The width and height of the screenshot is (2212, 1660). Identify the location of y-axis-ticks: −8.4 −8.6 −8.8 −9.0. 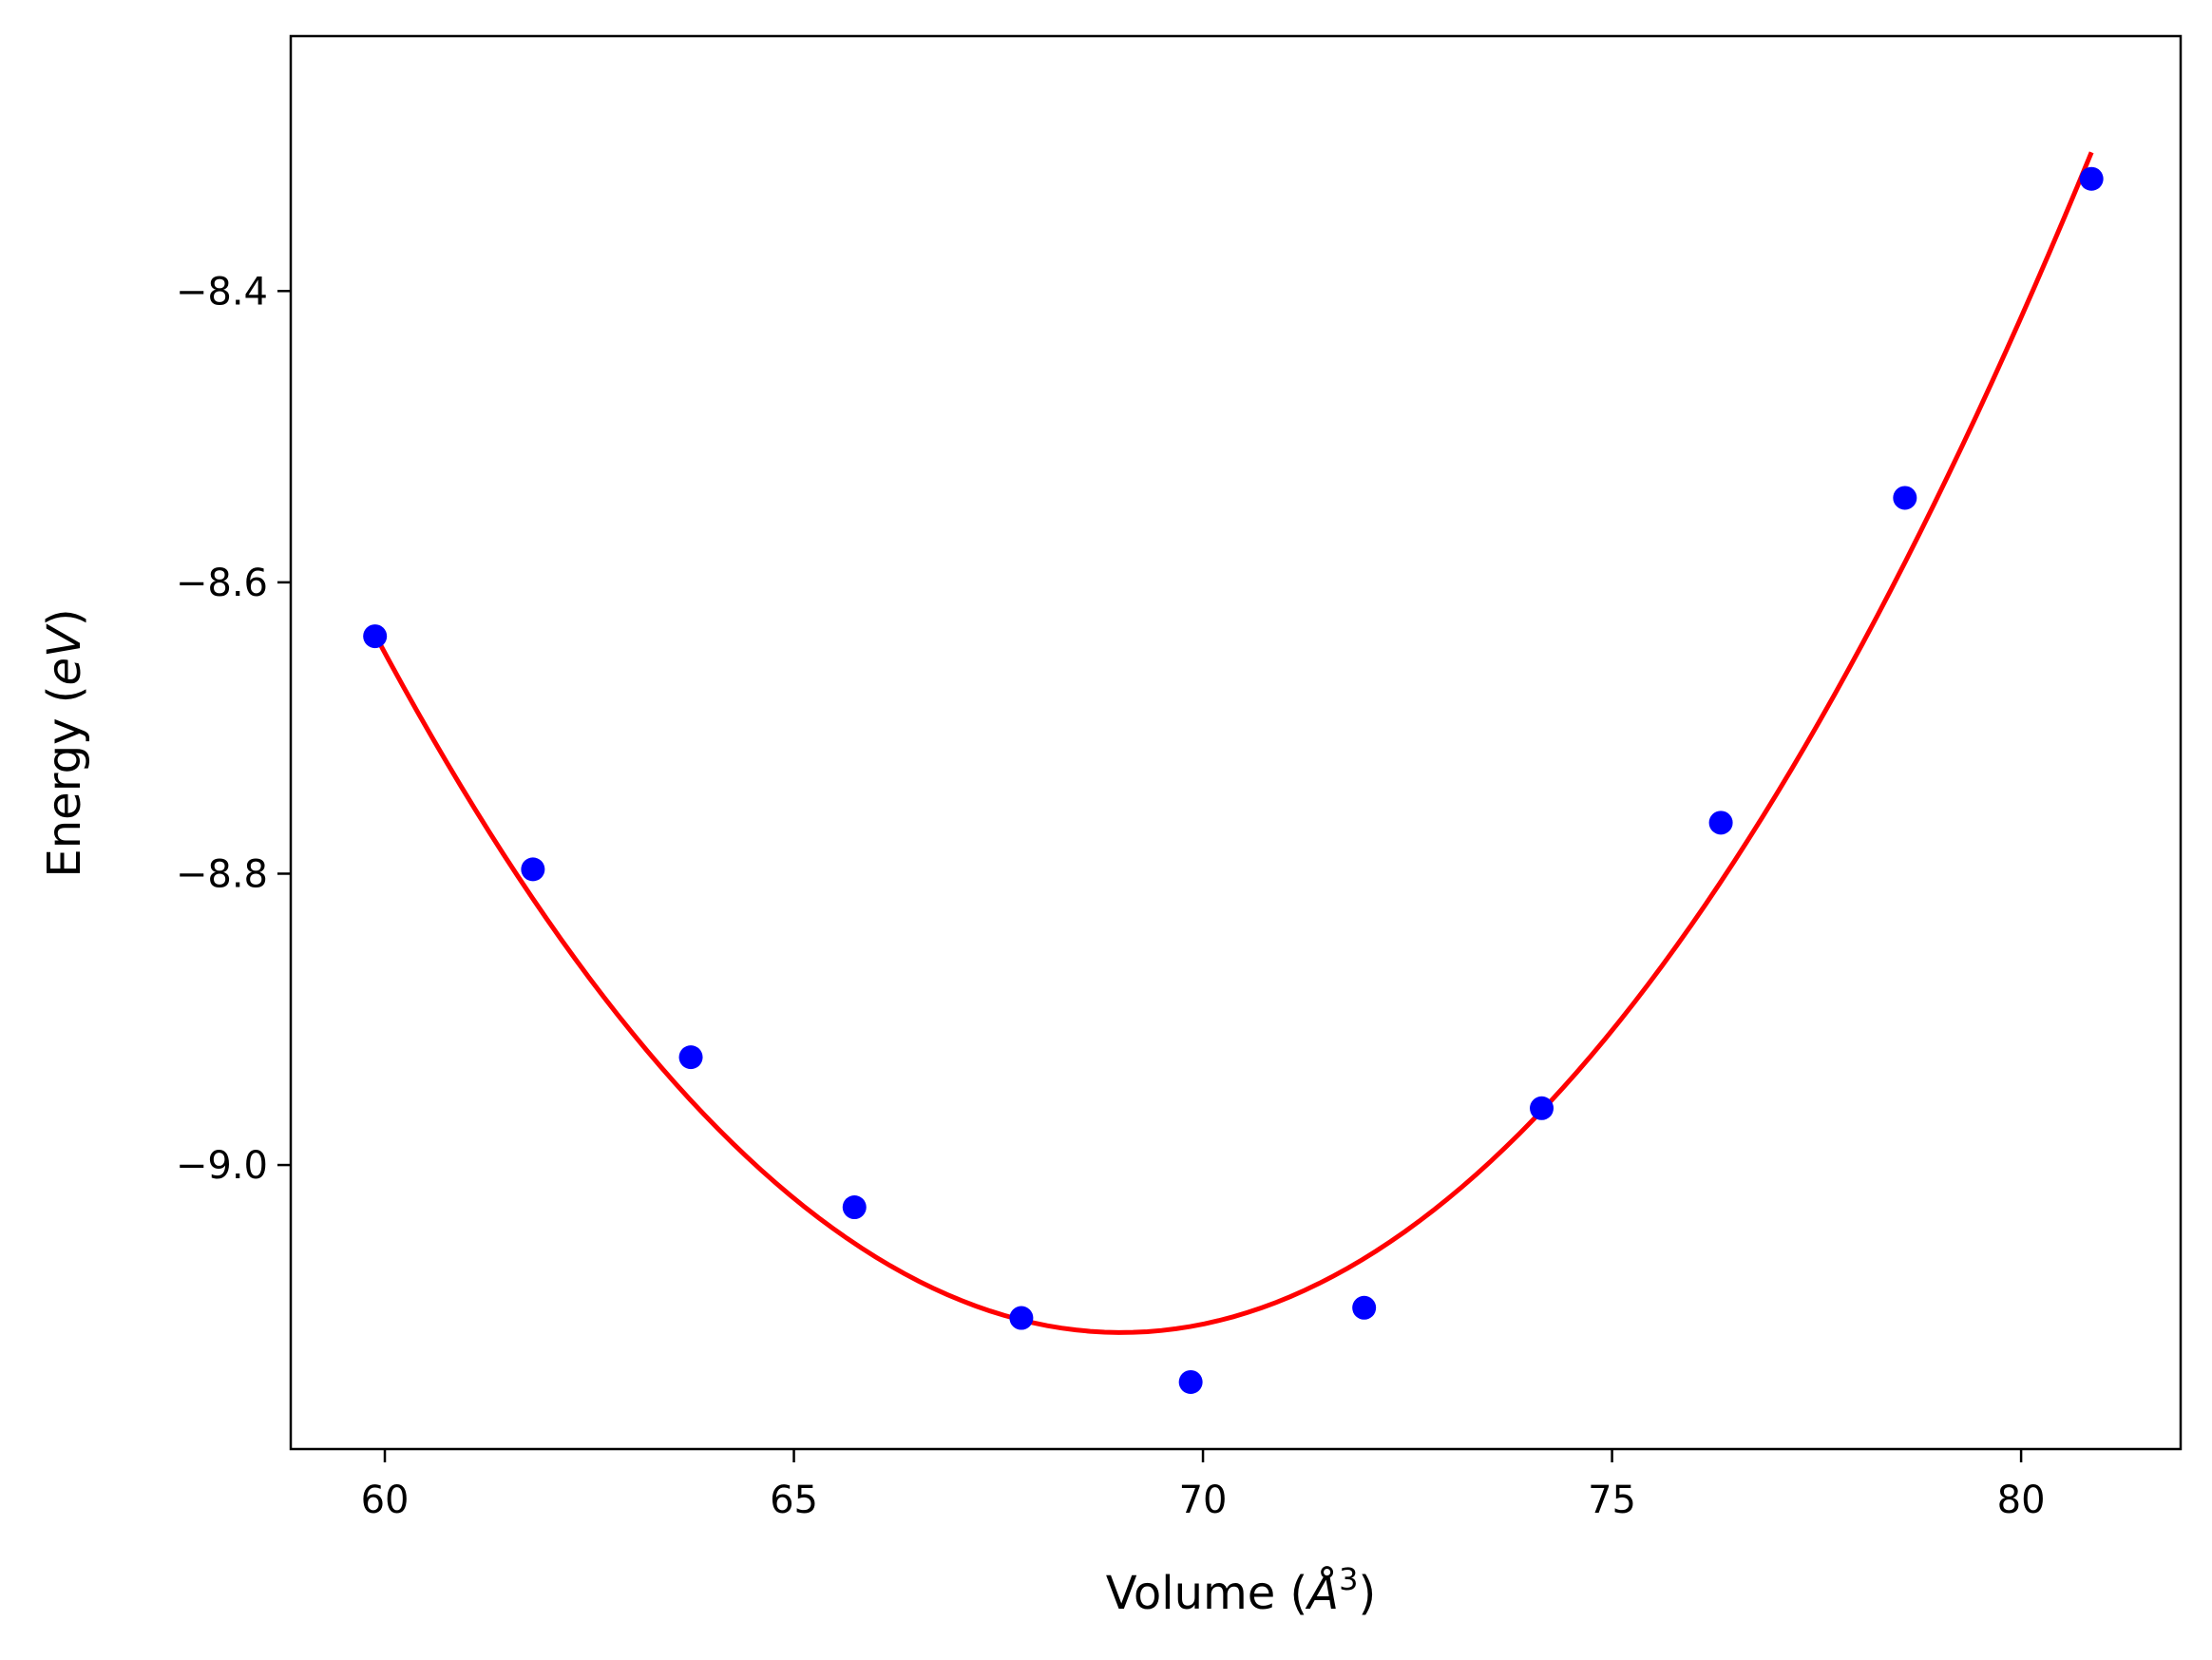
(233, 729).